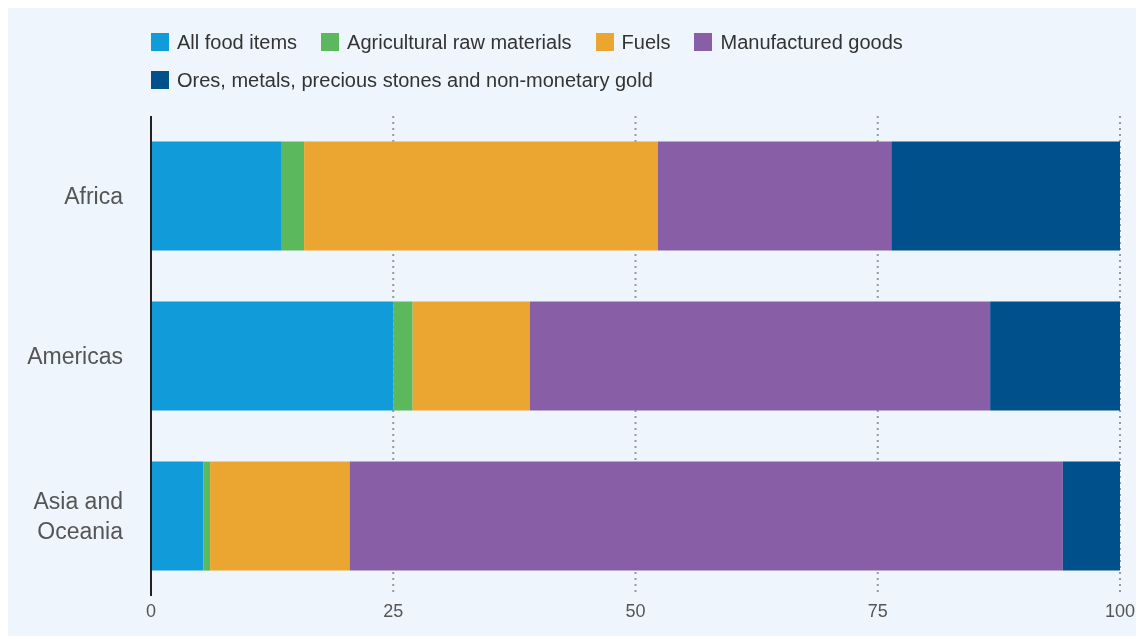 The height and width of the screenshot is (644, 1144). I want to click on legend-label: Agricultural raw materials, so click(459, 42).